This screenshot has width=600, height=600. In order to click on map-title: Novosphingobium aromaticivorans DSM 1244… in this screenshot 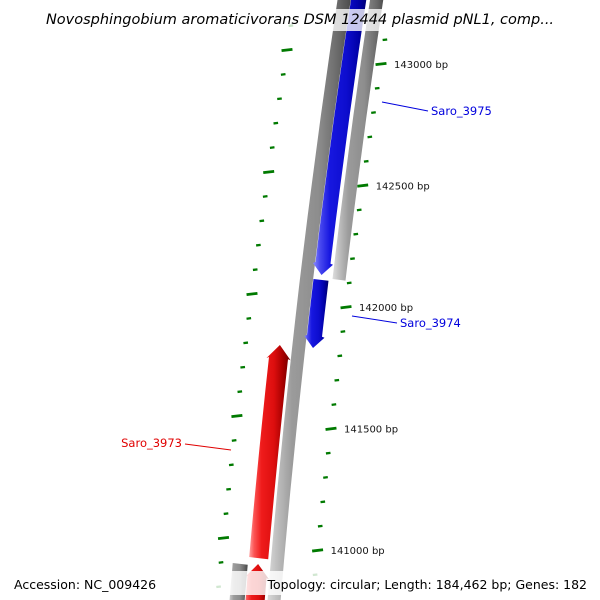, I will do `click(300, 20)`.